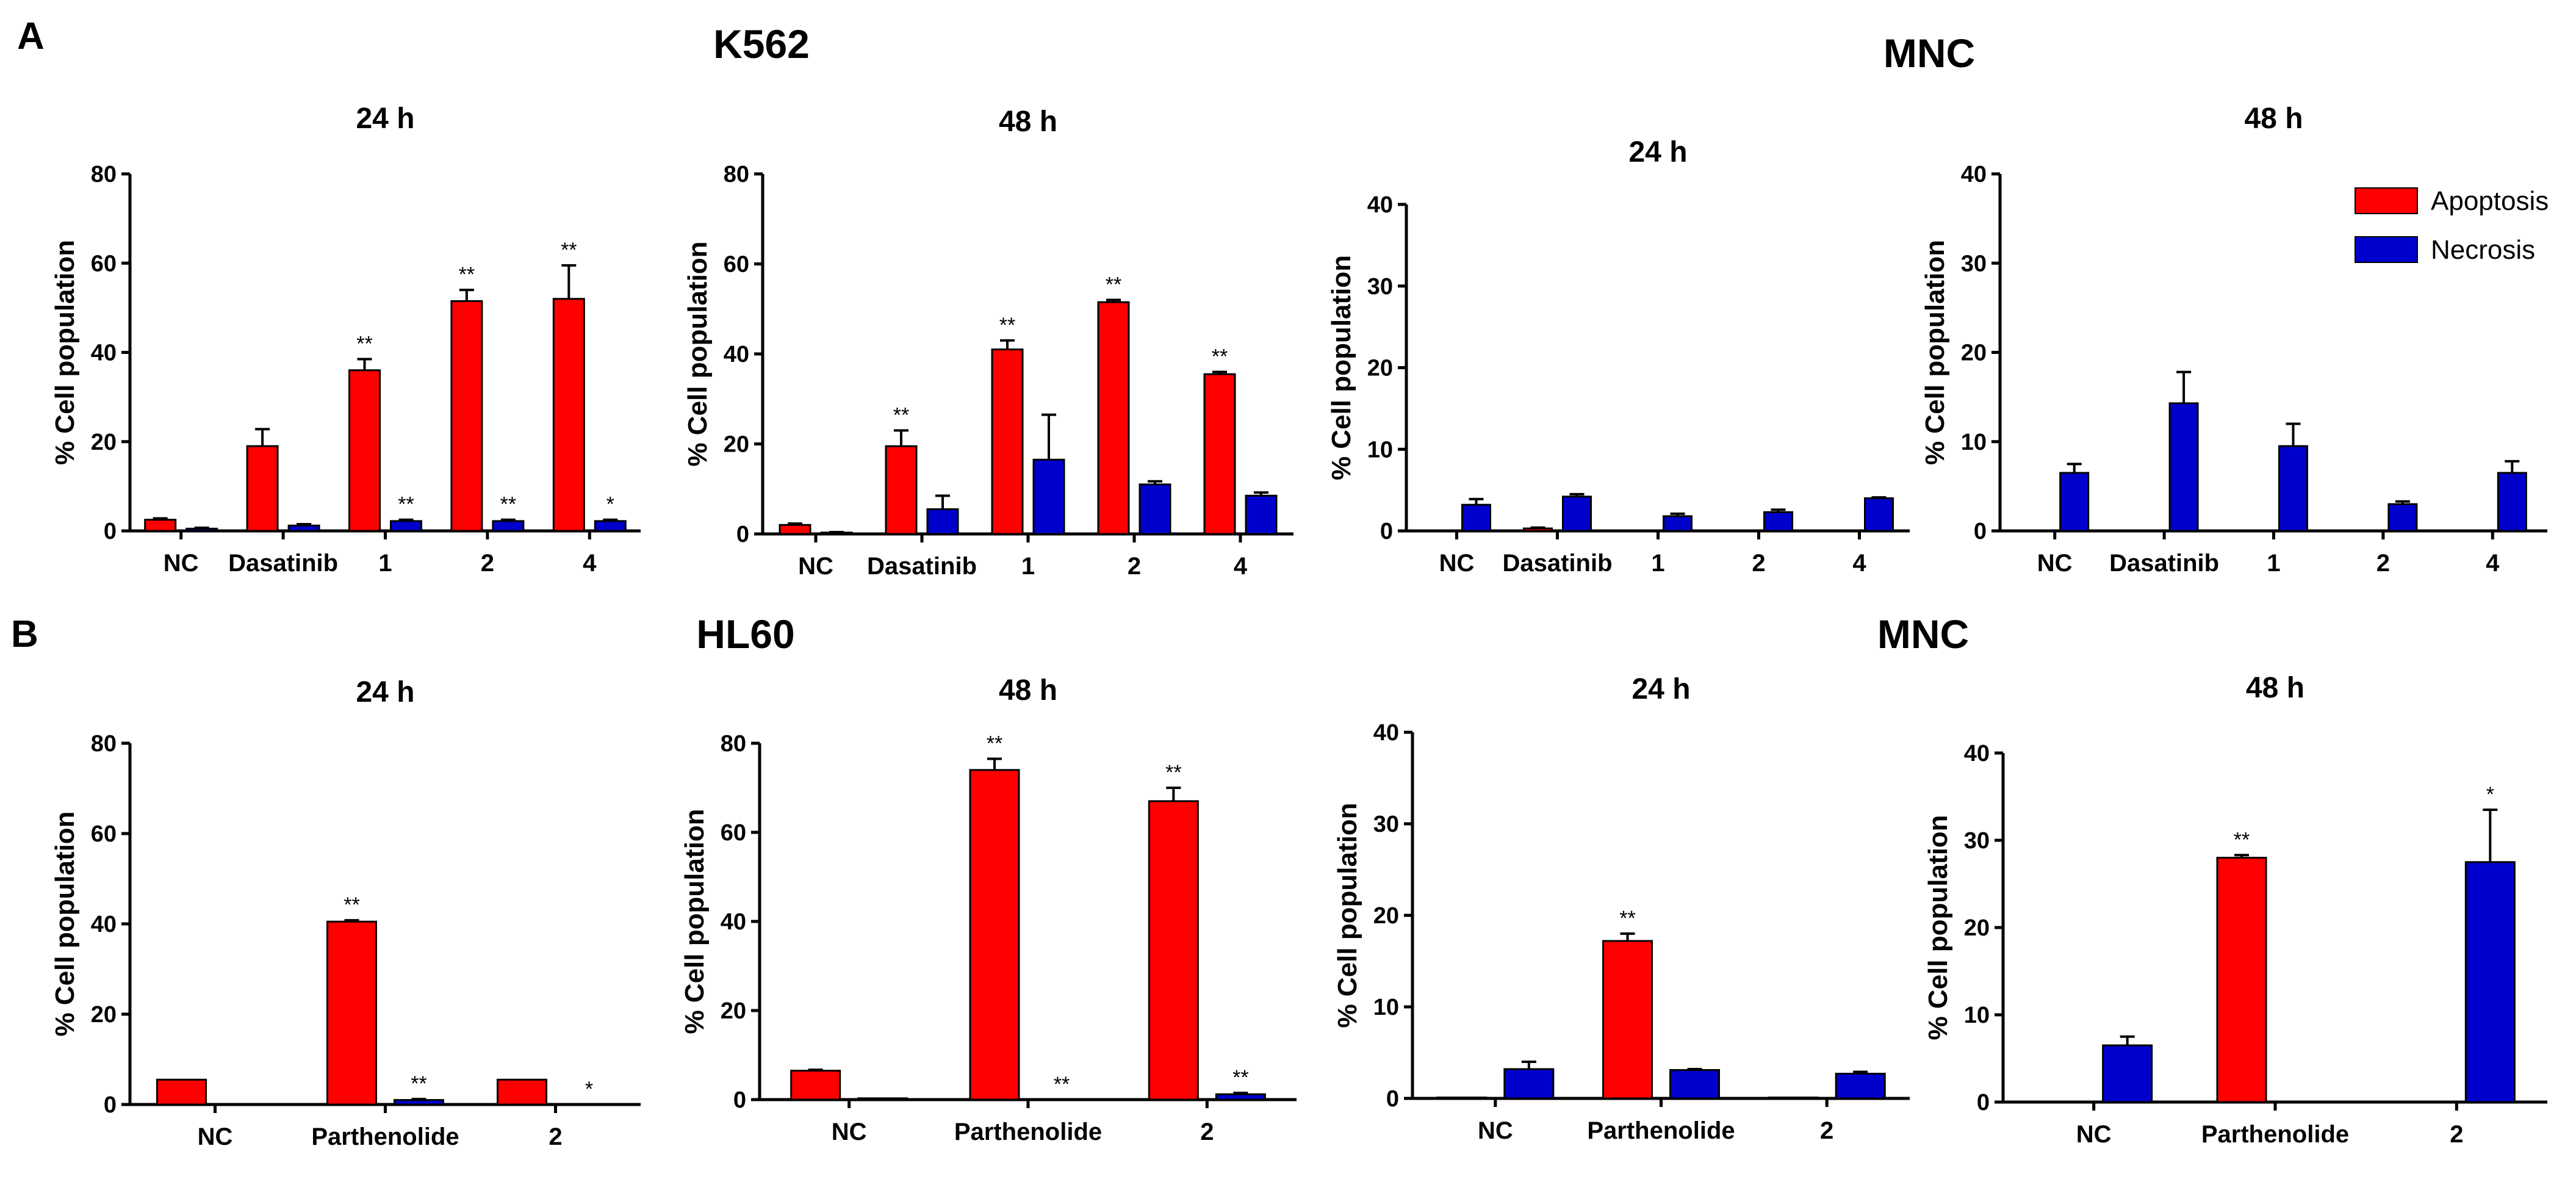  What do you see at coordinates (922, 567) in the screenshot?
I see `x-category-label: Dasatinib` at bounding box center [922, 567].